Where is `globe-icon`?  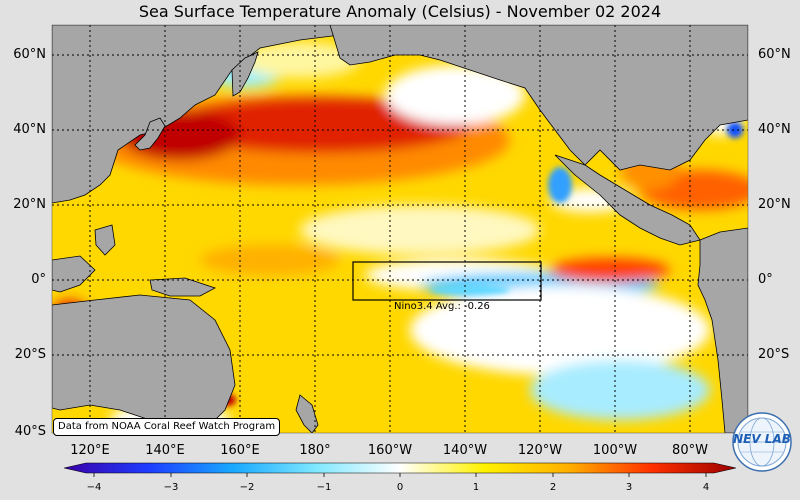 globe-icon is located at coordinates (762, 442).